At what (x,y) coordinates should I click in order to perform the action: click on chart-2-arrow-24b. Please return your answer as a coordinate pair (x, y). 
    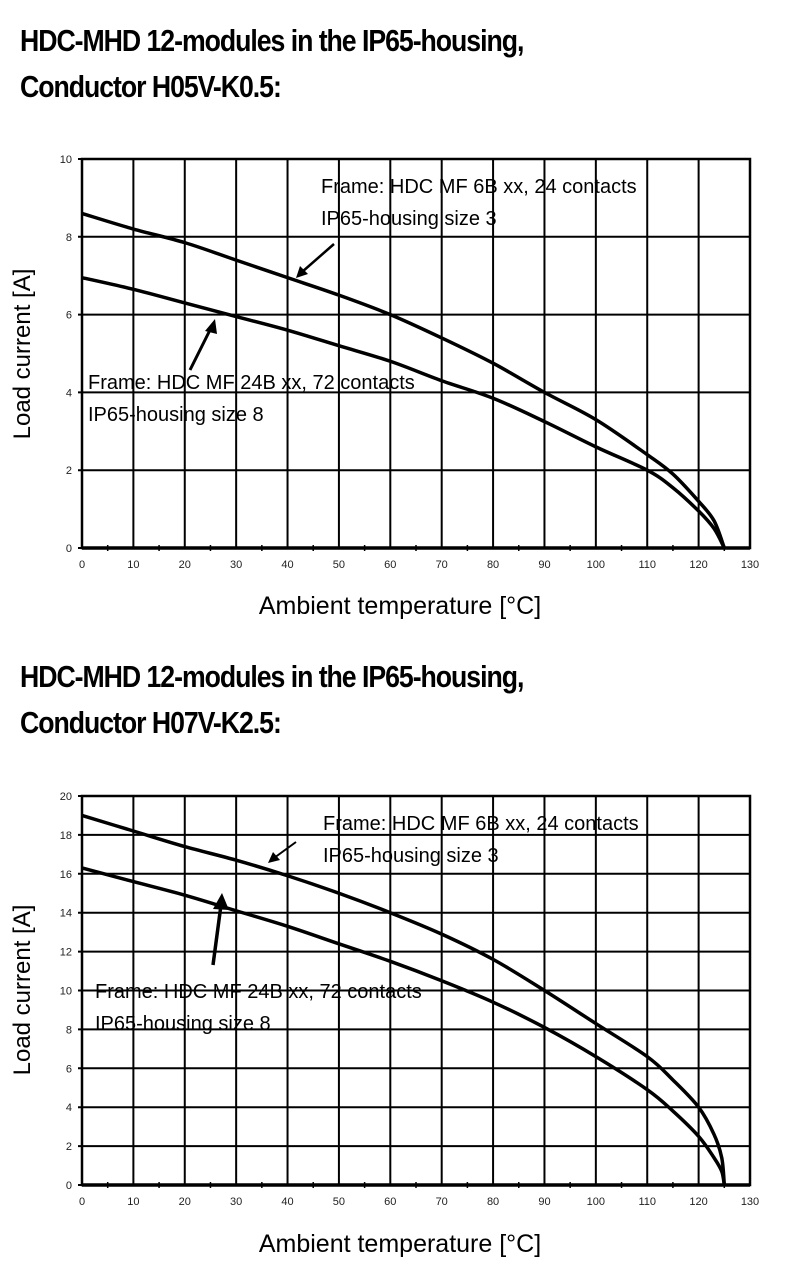
    Looking at the image, I should click on (220, 929).